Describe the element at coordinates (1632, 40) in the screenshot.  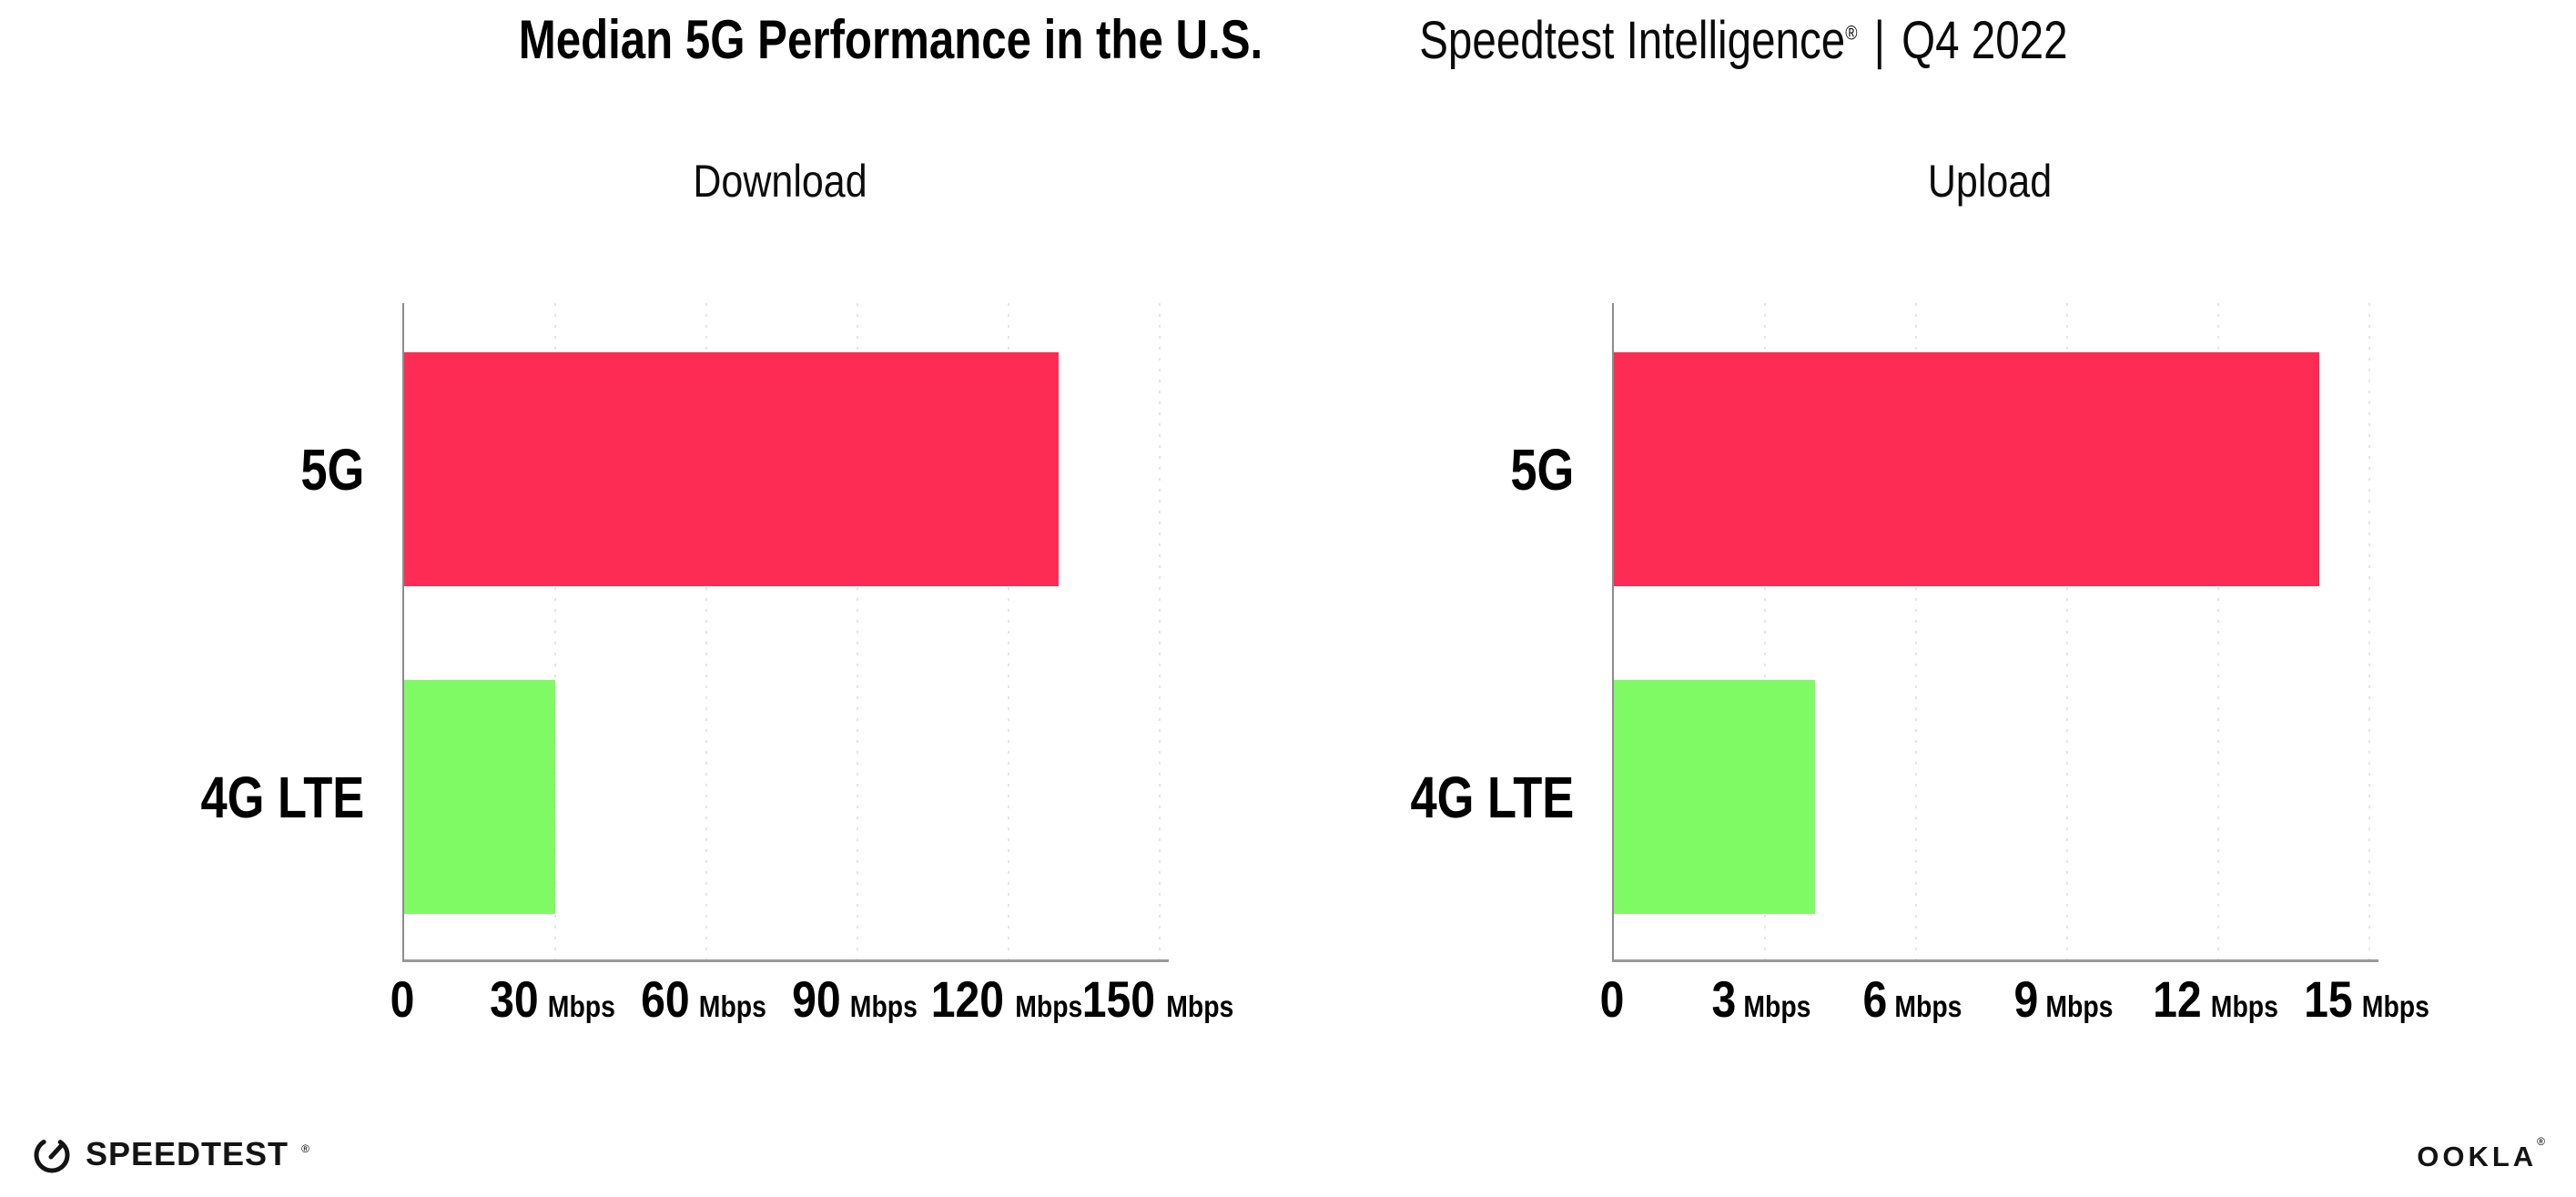
I see `subtitle-brand: Speedtest Intelligence` at that location.